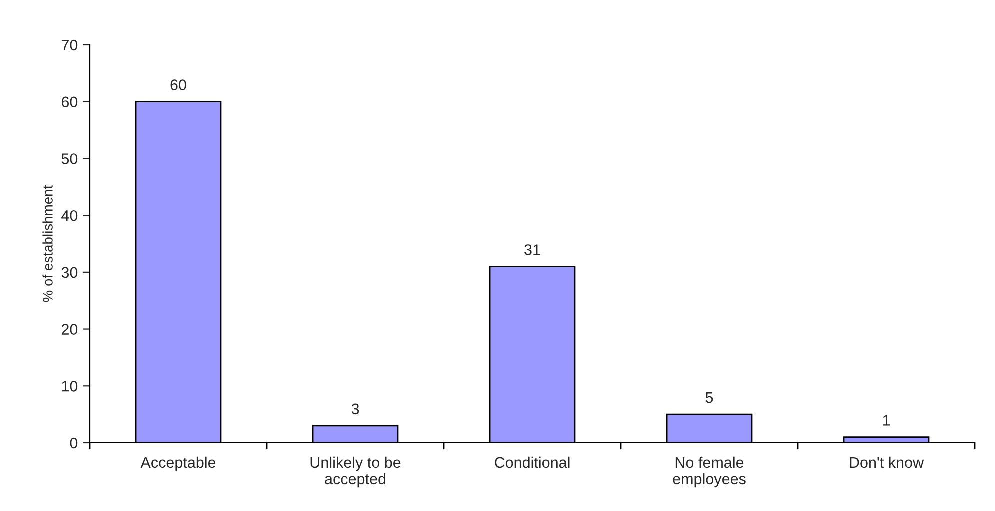 This screenshot has width=995, height=511. What do you see at coordinates (47, 243) in the screenshot?
I see `y-axis-title: % of establishment` at bounding box center [47, 243].